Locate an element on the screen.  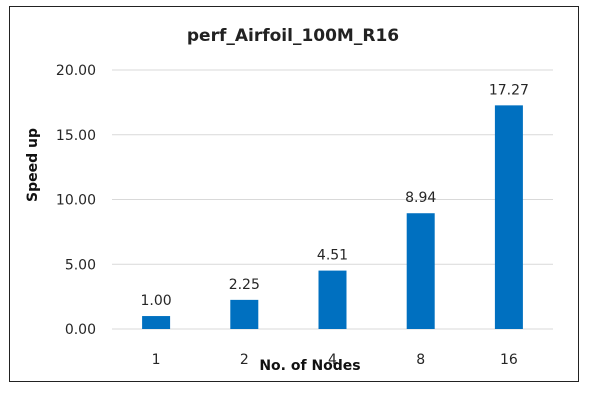
y-axis-ticks: 0.00 5.00 10.00 15.00 20.00 is located at coordinates (76, 200).